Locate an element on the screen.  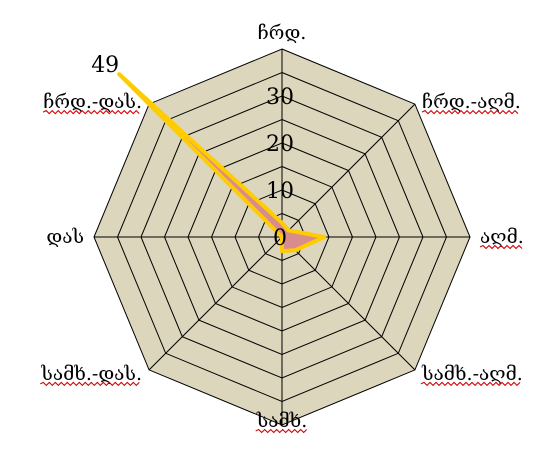
direction-label-8: ჩრდ.-დას. is located at coordinates (92, 103).